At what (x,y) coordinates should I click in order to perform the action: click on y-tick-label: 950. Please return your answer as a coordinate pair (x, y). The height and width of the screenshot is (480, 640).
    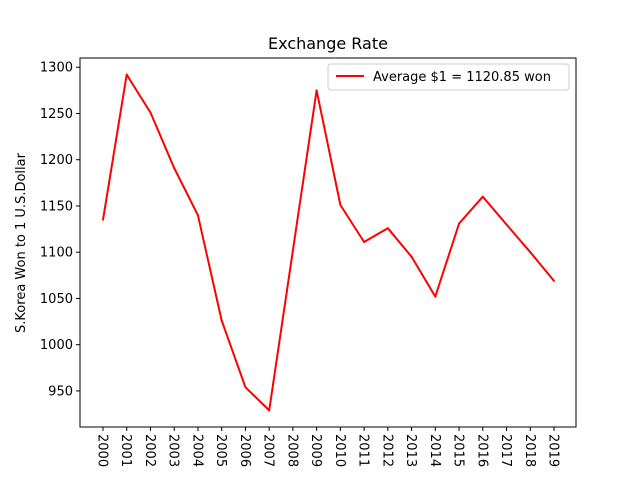
    Looking at the image, I should click on (60, 391).